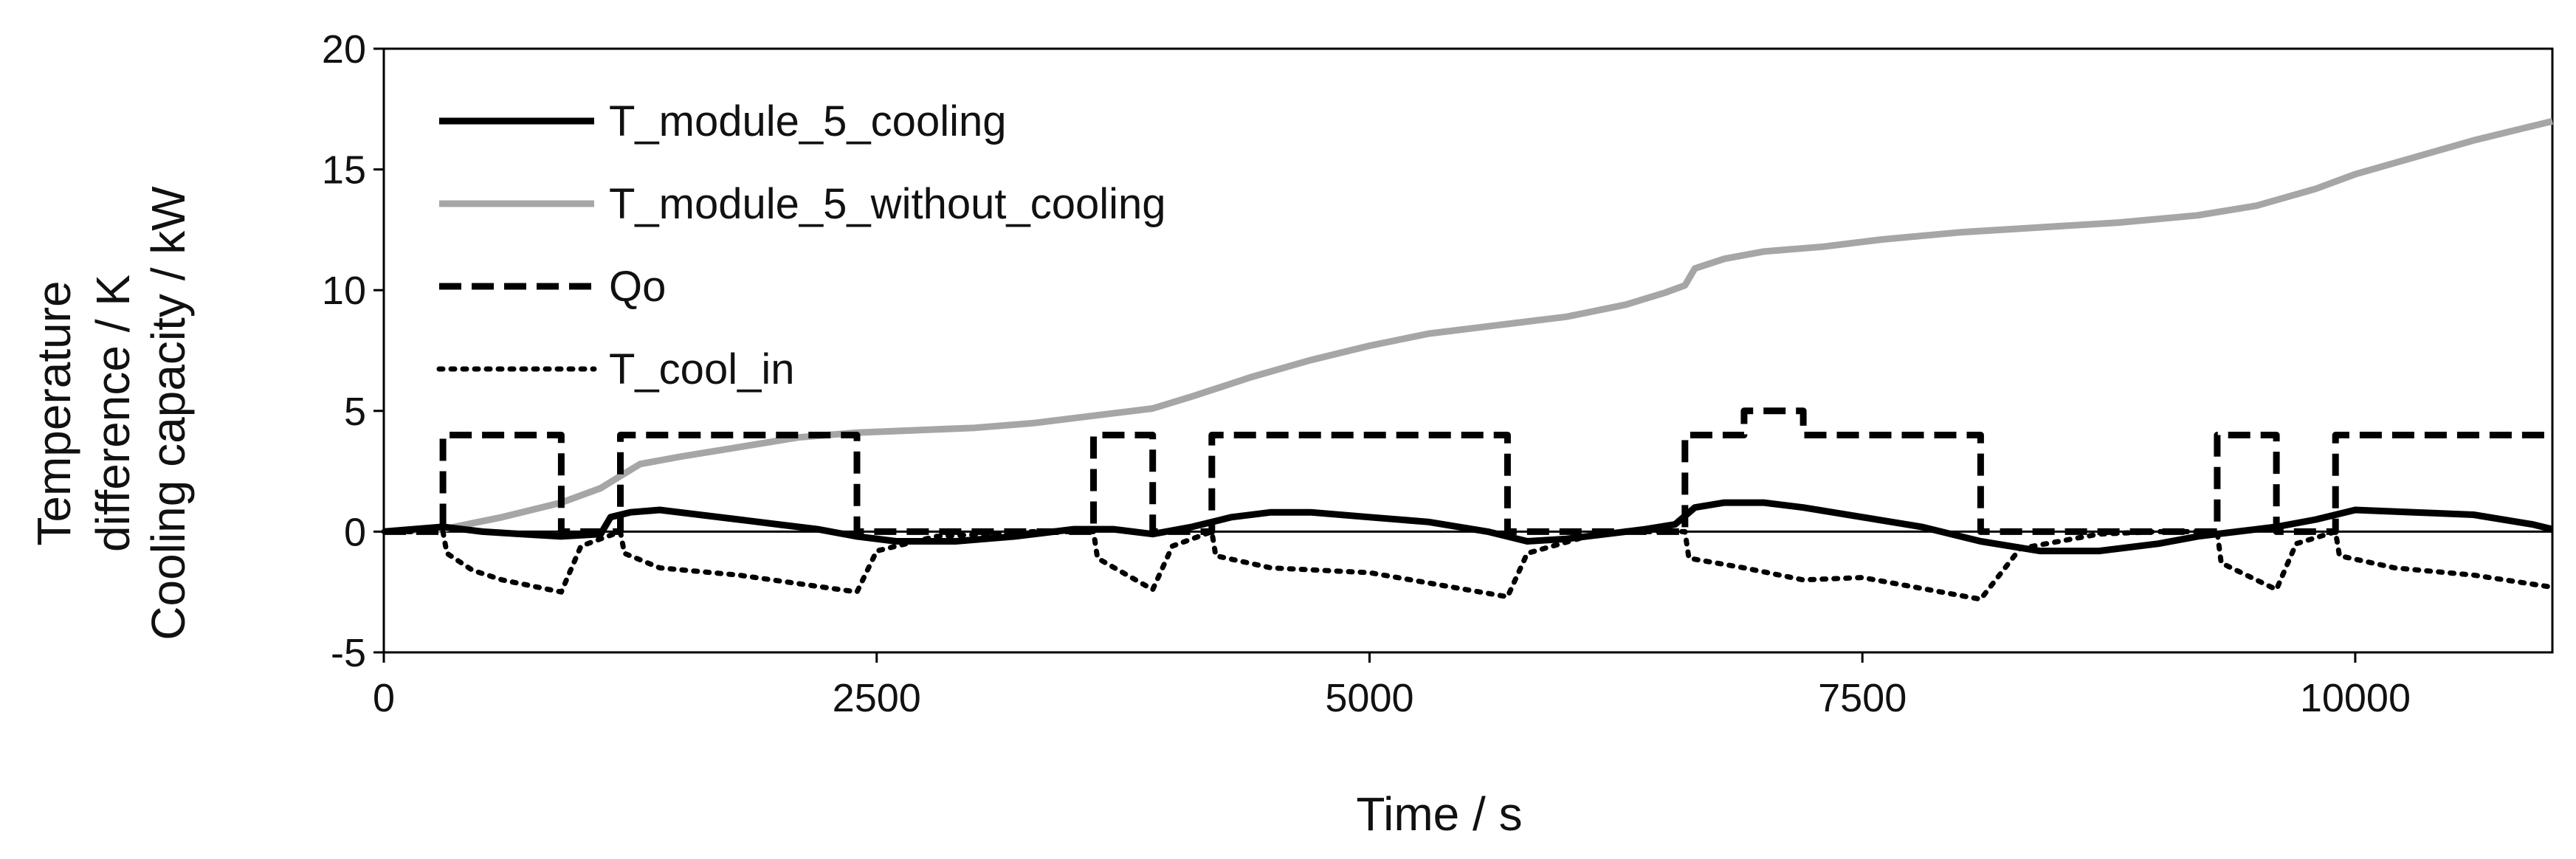  I want to click on y-tick-label: 10, so click(344, 291).